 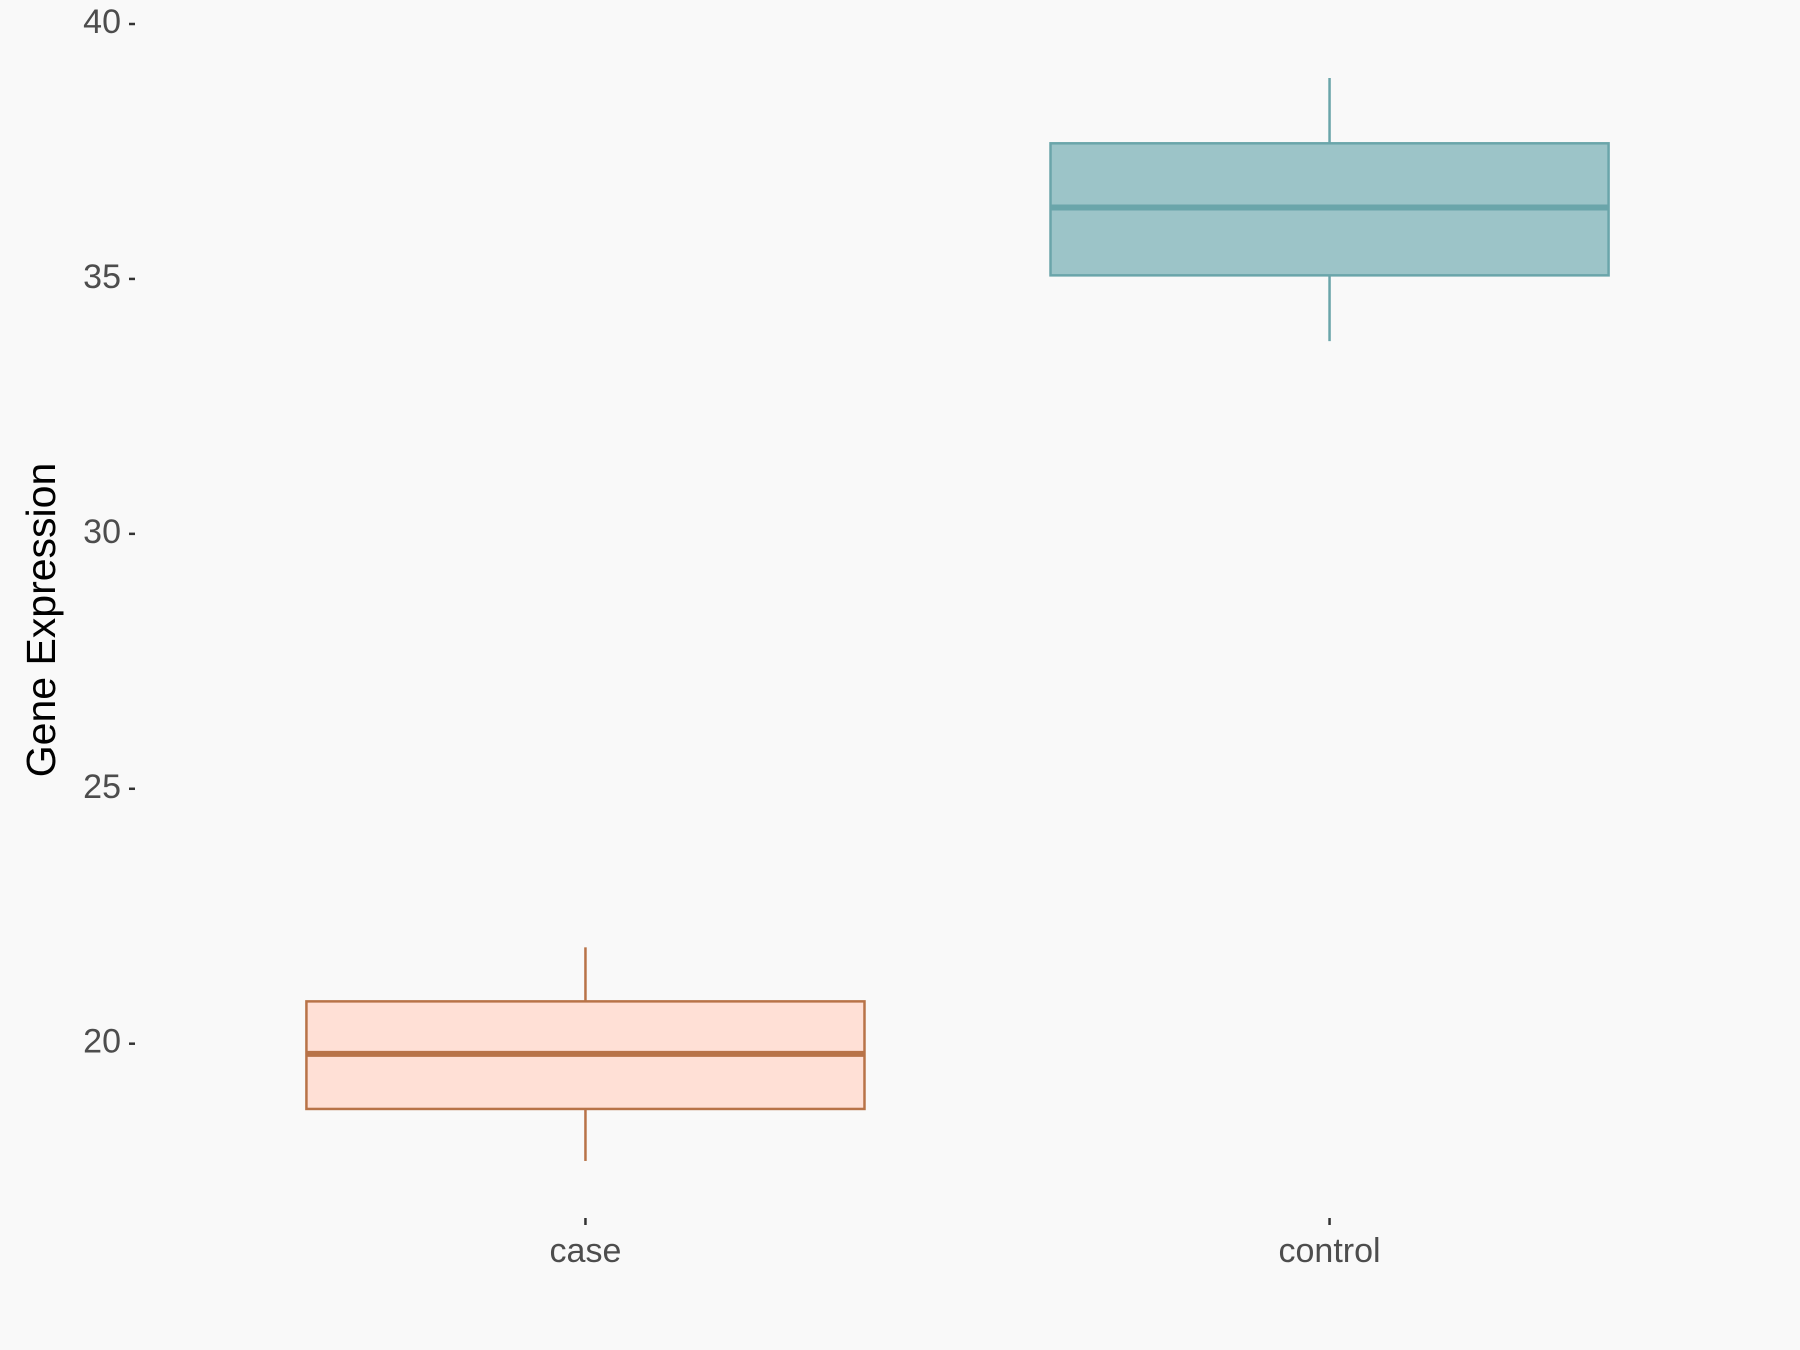 What do you see at coordinates (41, 620) in the screenshot?
I see `y-axis-title: Gene Expression` at bounding box center [41, 620].